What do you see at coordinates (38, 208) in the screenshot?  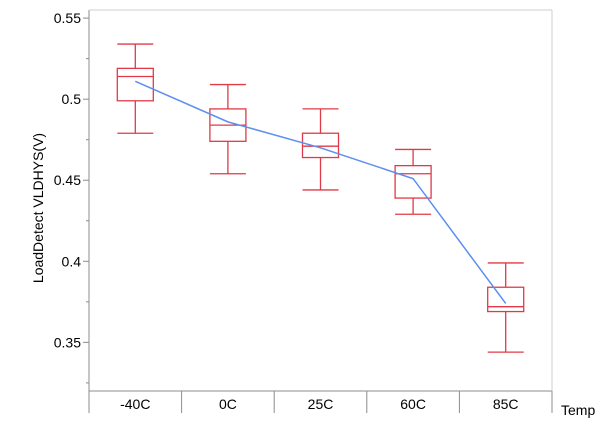 I see `y-axis-title: LoadDetect VLDHYS(V)` at bounding box center [38, 208].